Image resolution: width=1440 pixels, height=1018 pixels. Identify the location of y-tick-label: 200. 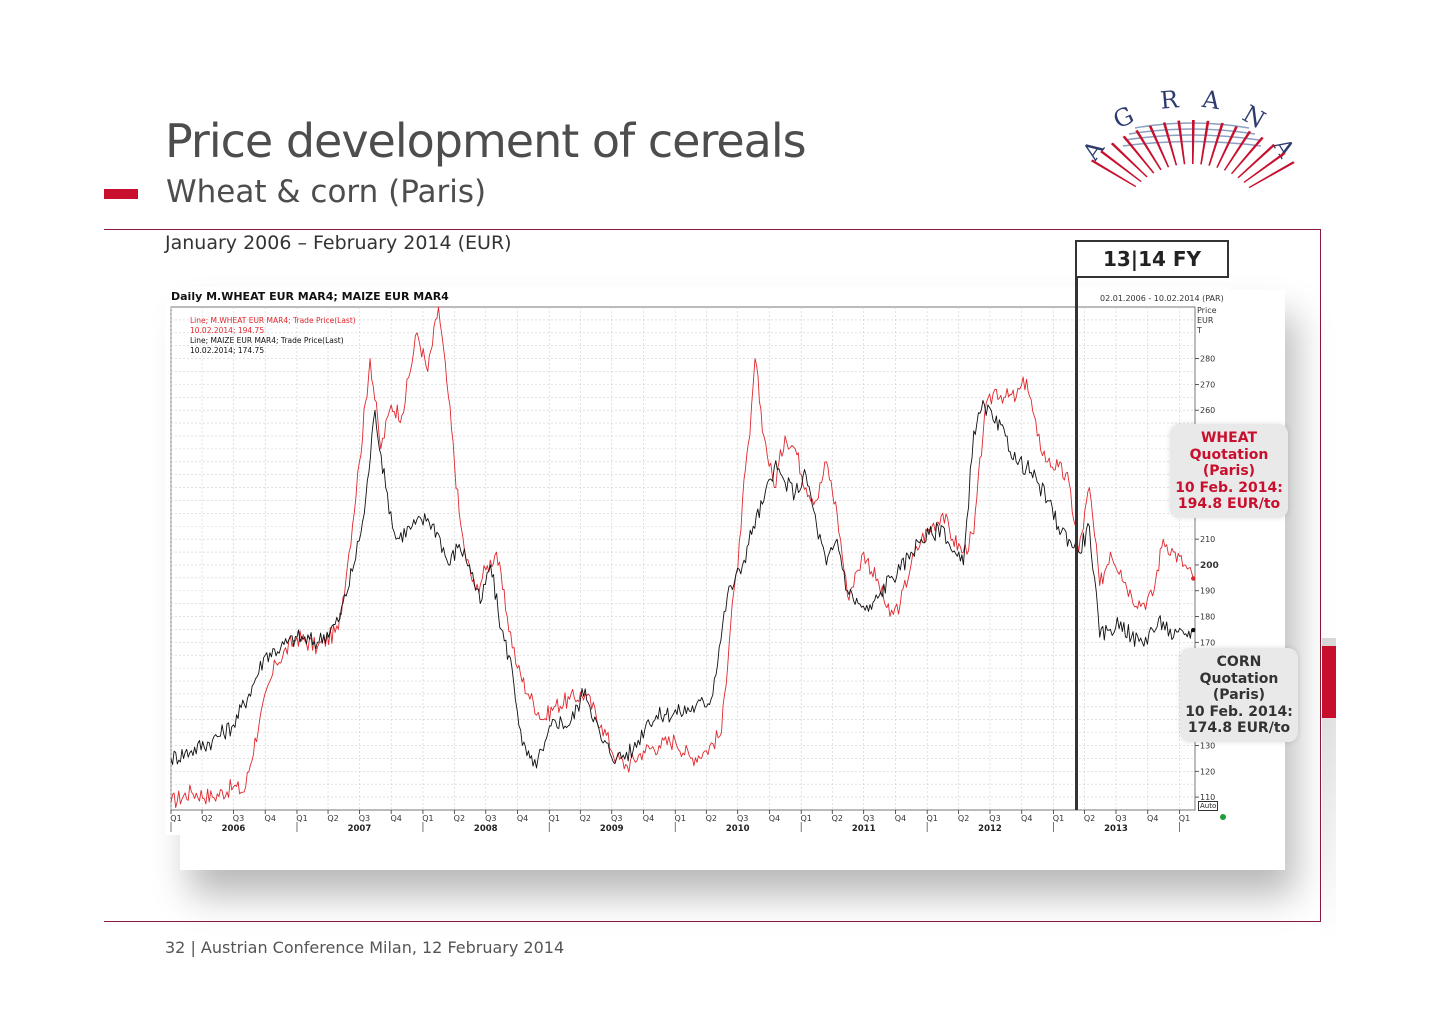
(1209, 566).